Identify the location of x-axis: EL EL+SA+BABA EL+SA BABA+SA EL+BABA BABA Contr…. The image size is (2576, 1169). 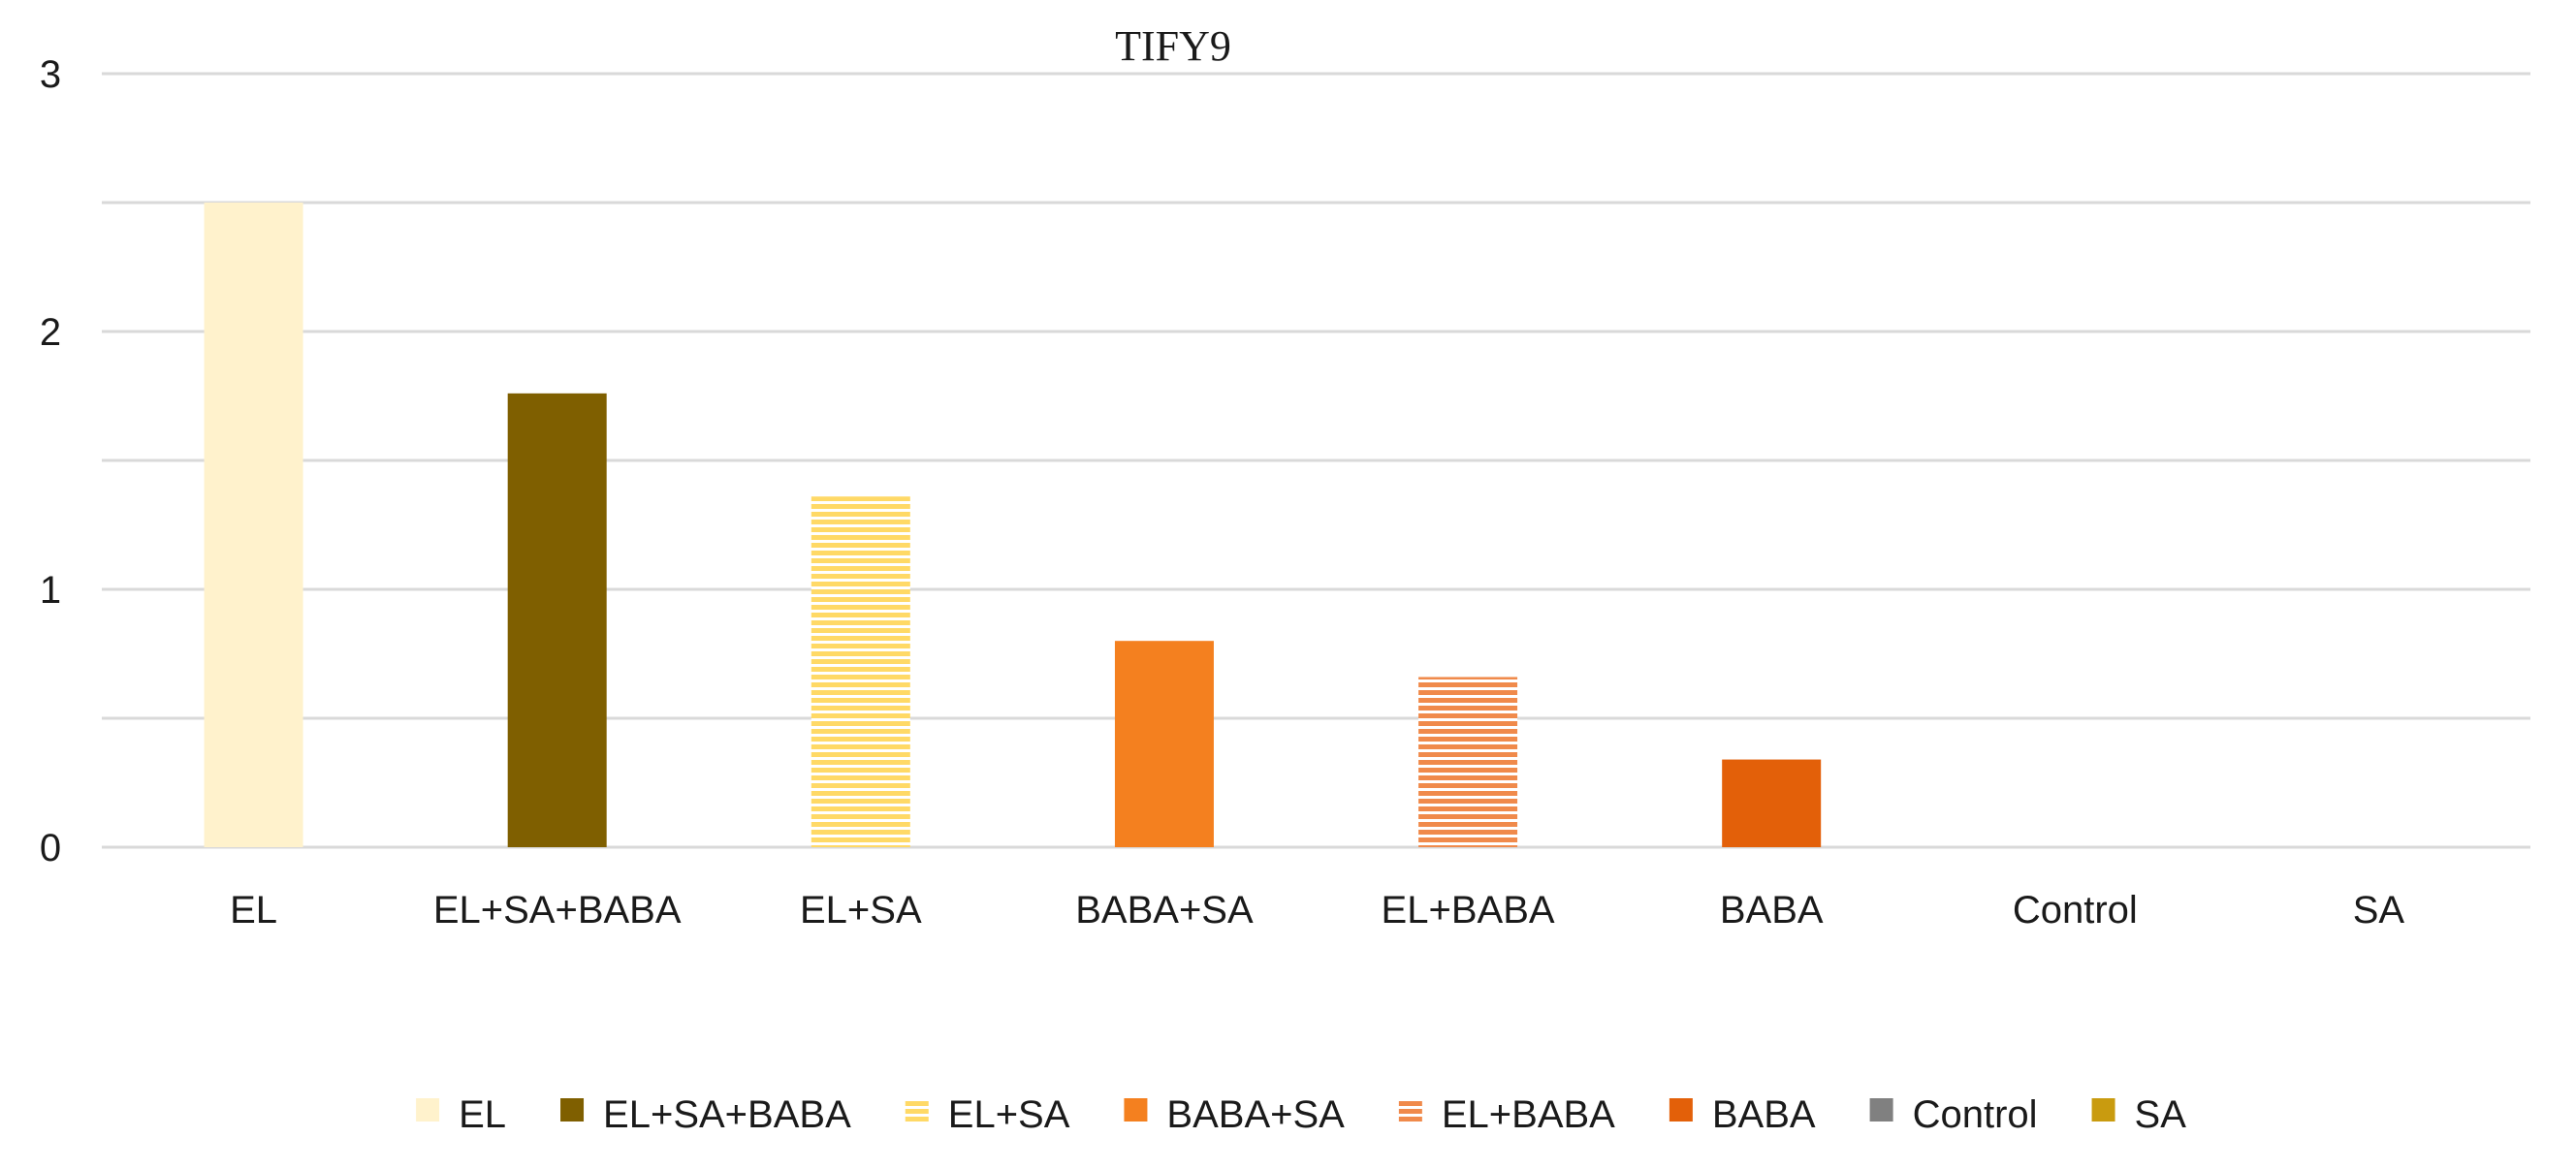
(1317, 910).